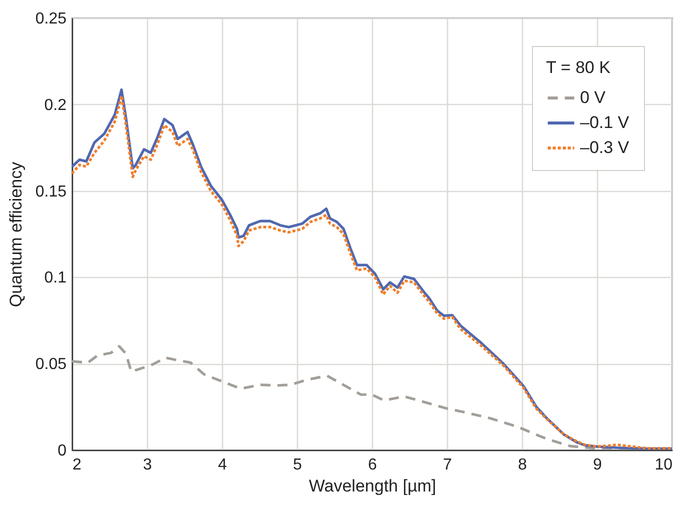 This screenshot has width=700, height=518. Describe the element at coordinates (51, 365) in the screenshot. I see `y-tick-label: 0.05` at that location.